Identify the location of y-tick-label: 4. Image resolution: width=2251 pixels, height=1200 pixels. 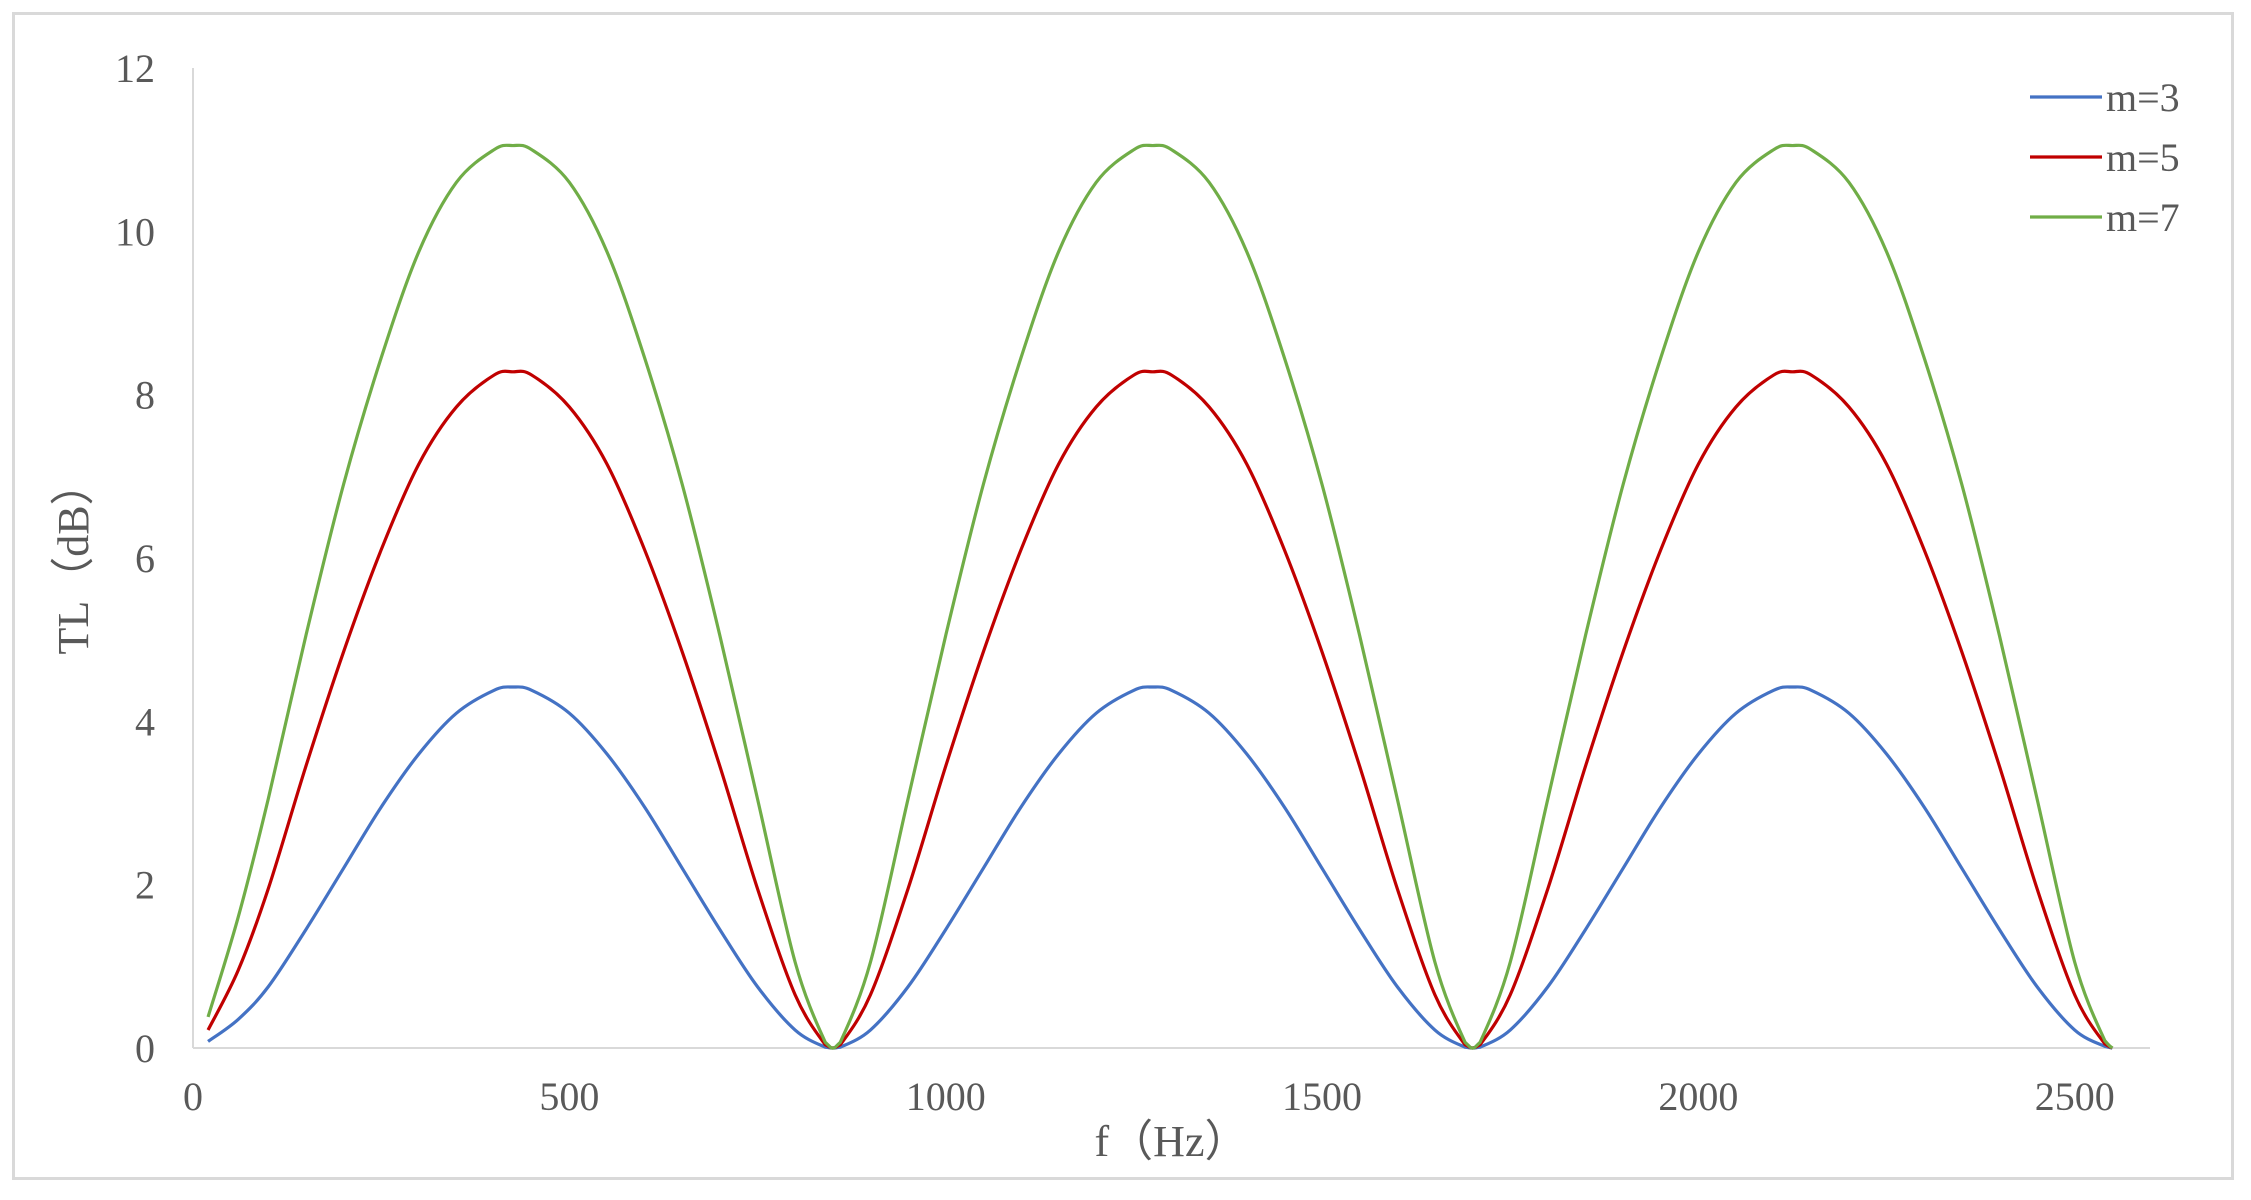
(145, 721).